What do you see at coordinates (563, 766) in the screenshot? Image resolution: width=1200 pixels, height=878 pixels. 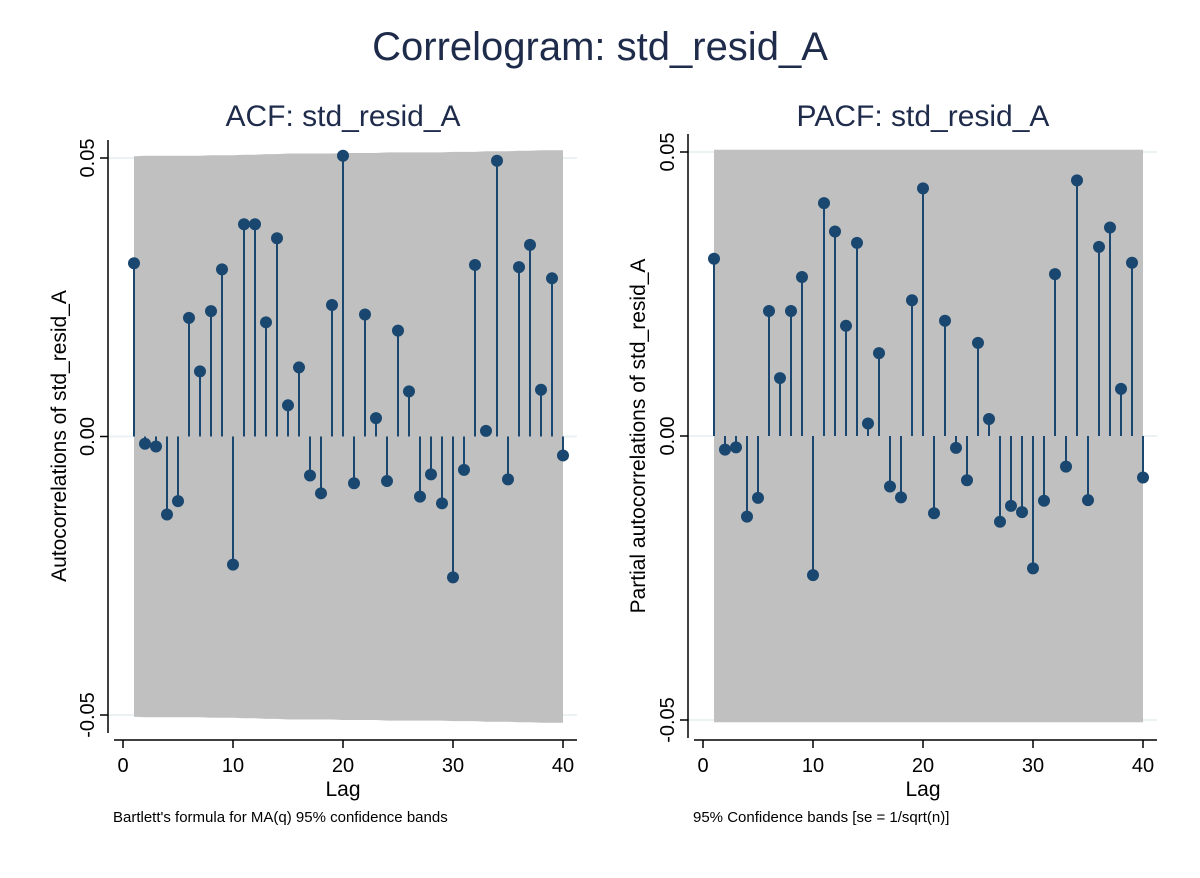 I see `acf-xtick-label-4: 40` at bounding box center [563, 766].